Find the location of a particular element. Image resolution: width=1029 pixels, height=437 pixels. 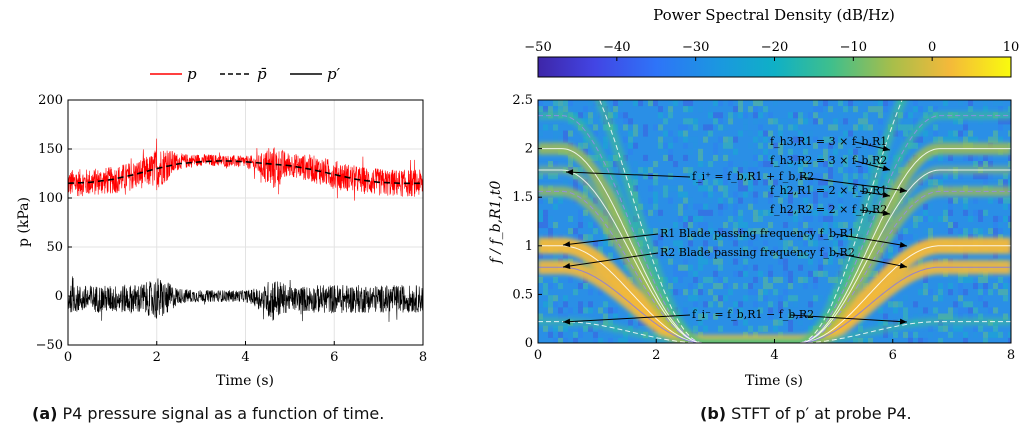

arrow-fi-minus-left is located at coordinates (626, 318).